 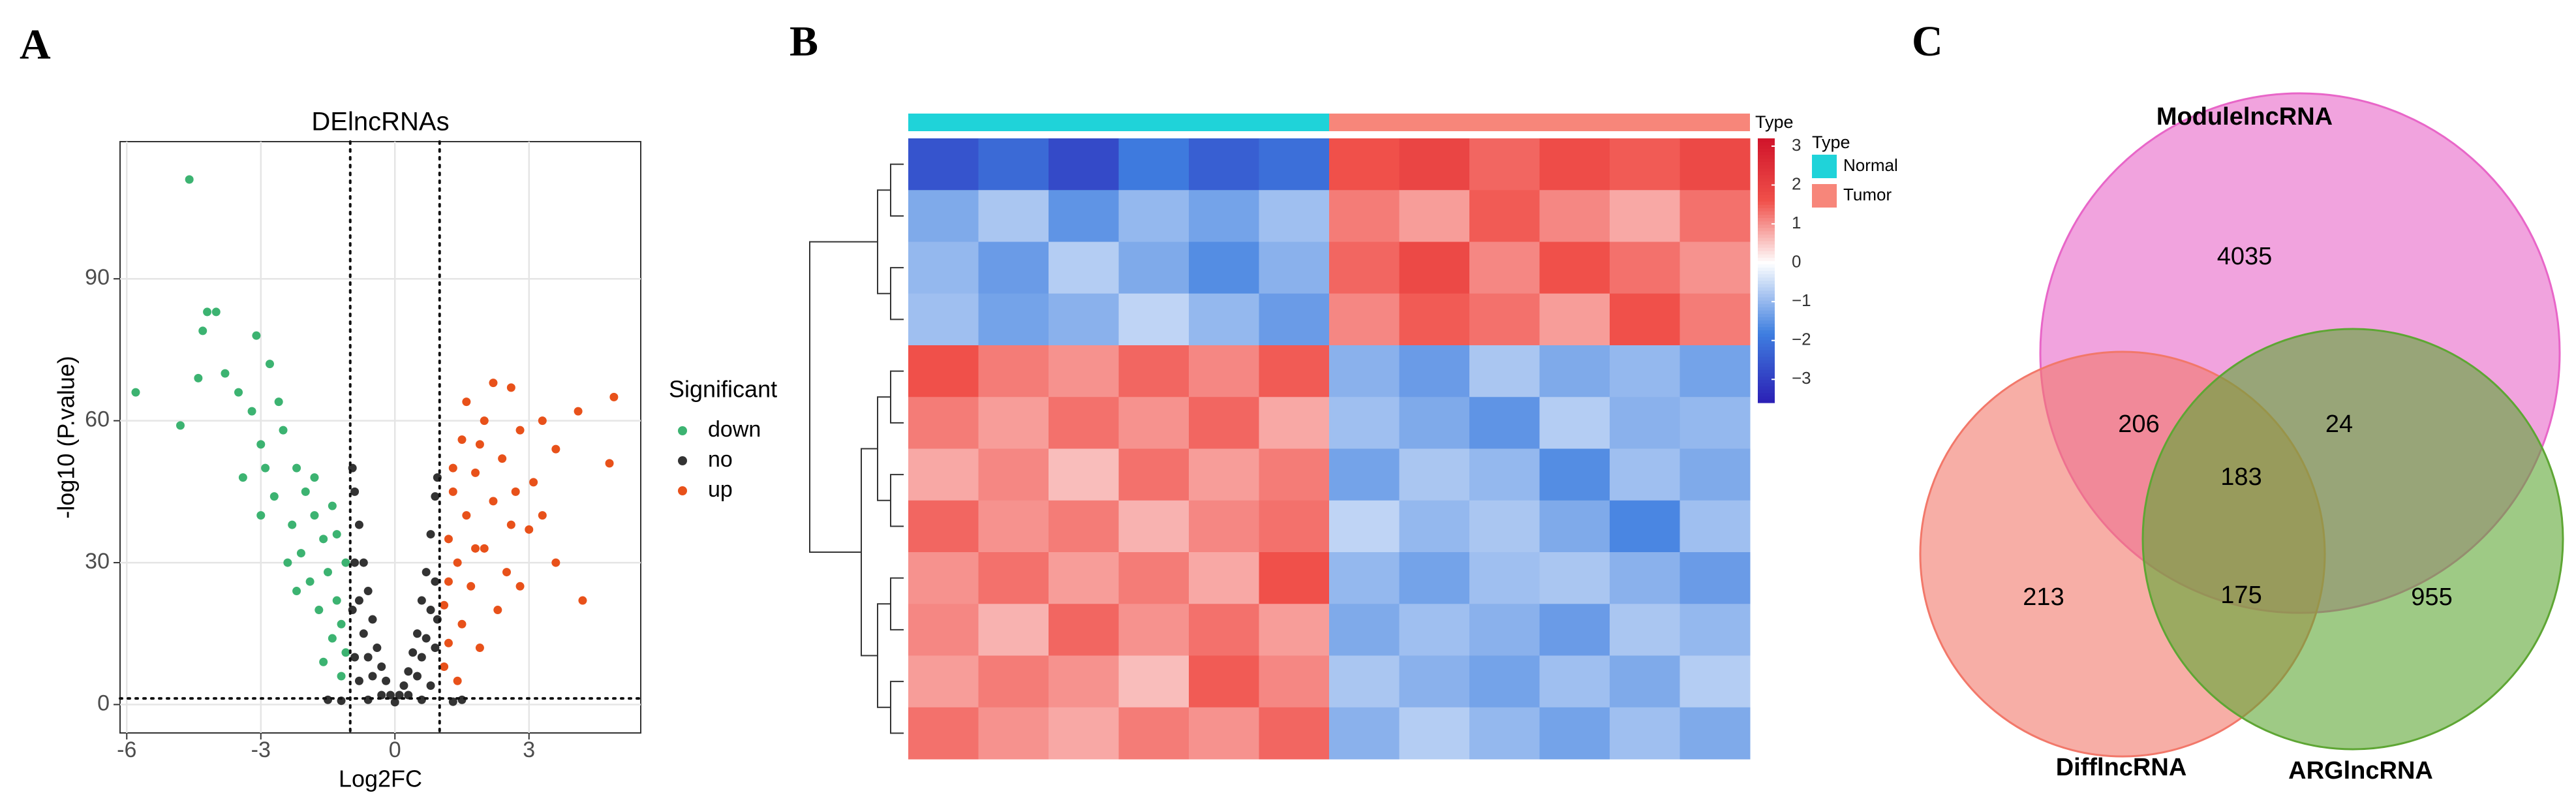 What do you see at coordinates (104, 703) in the screenshot?
I see `y-tick-label: 0` at bounding box center [104, 703].